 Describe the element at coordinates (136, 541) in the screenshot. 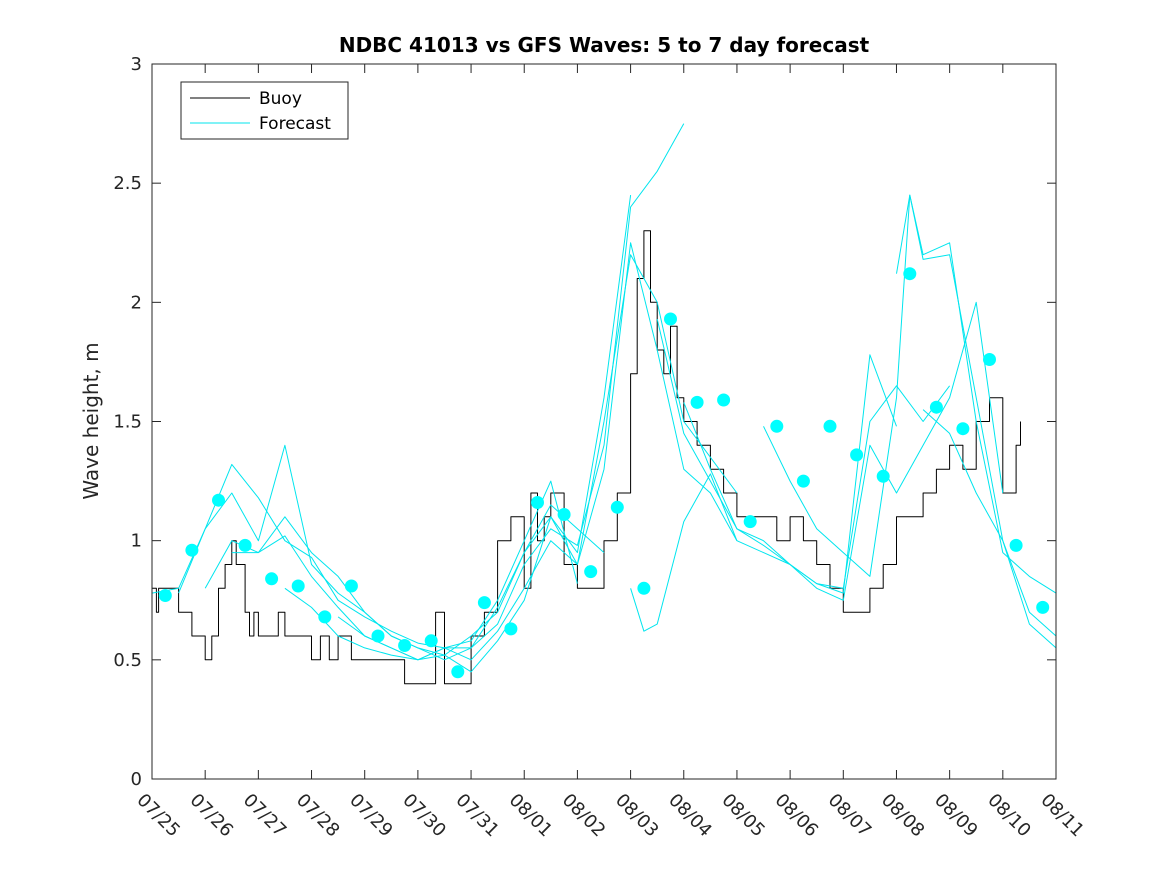

I see `y-tick-label: 1` at that location.